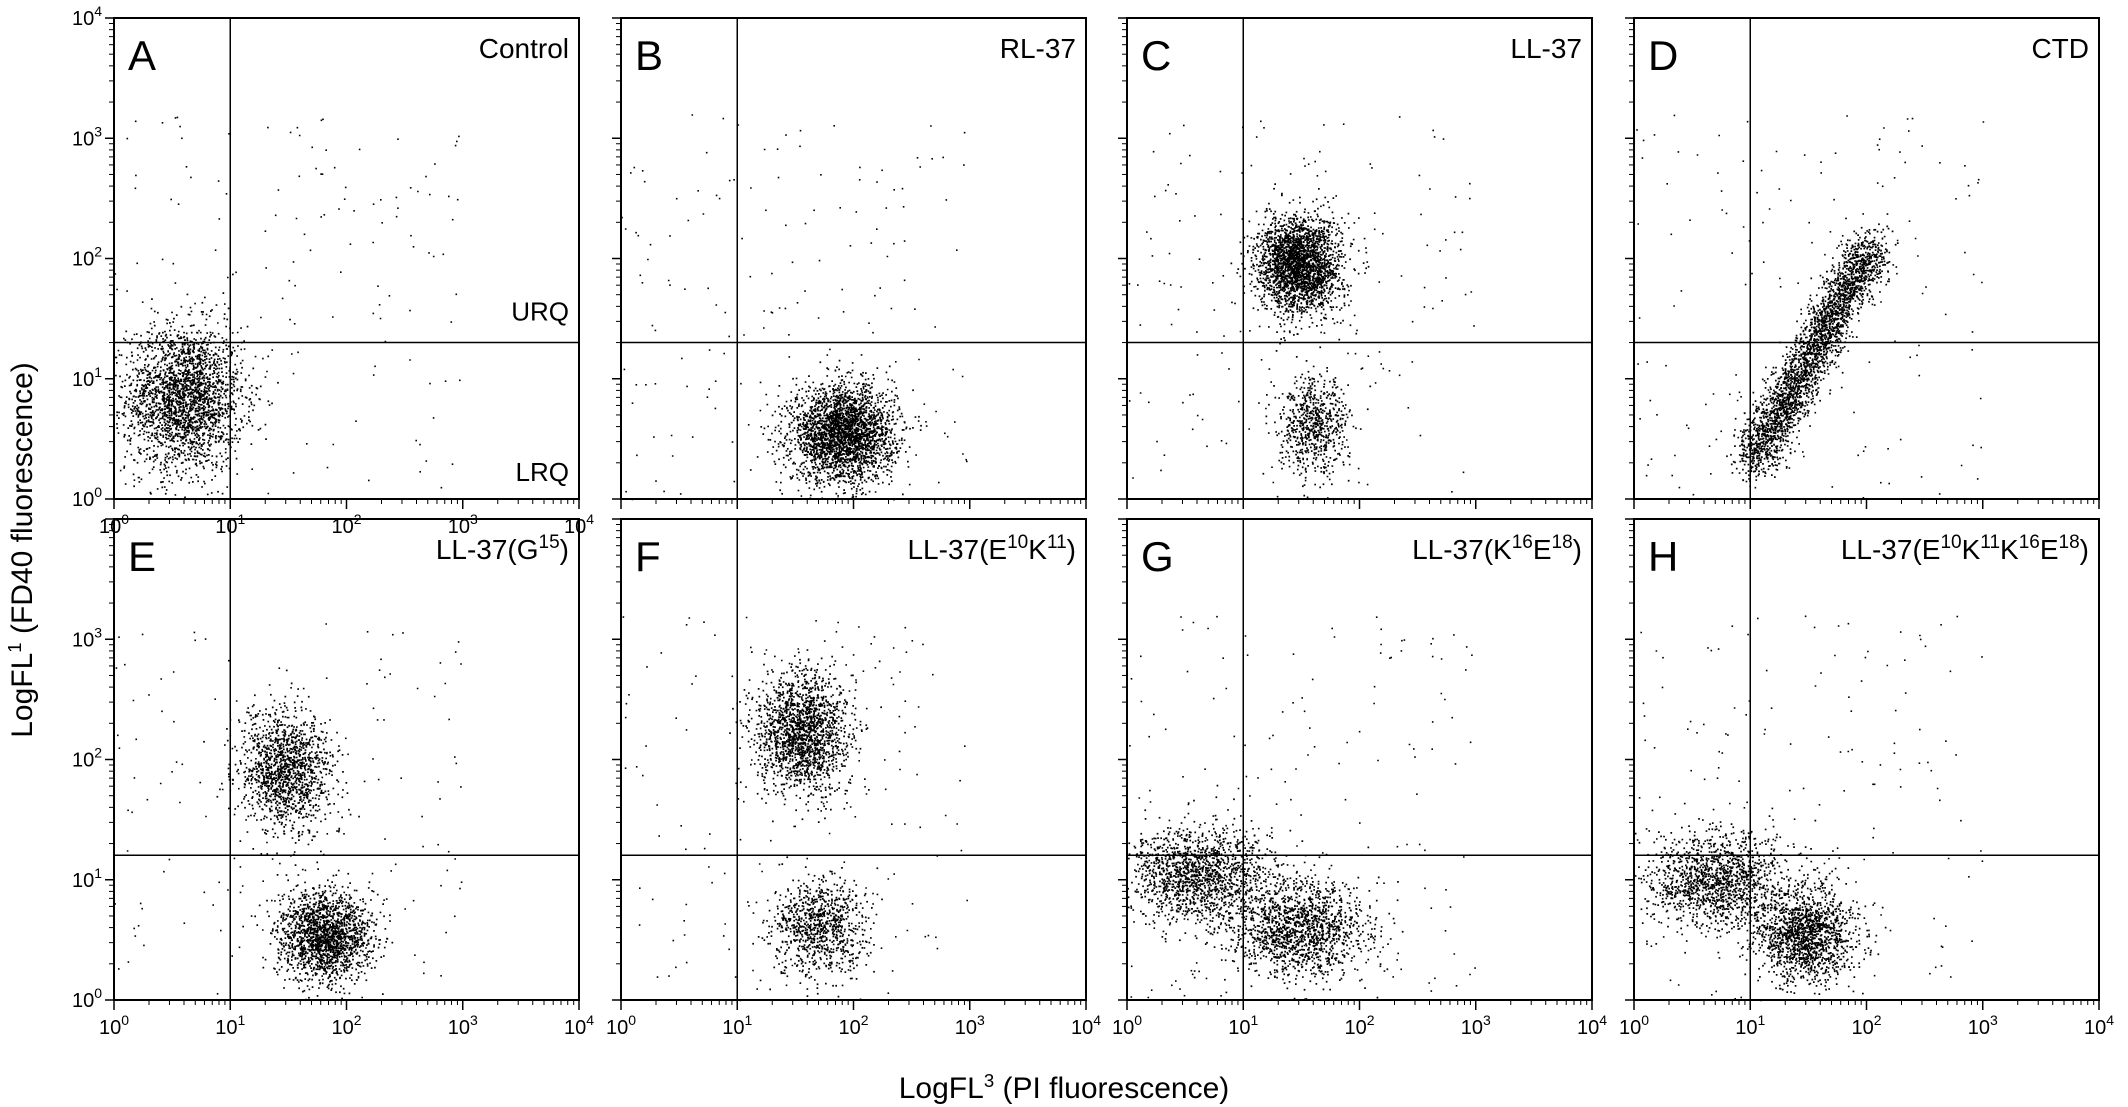 The image size is (2128, 1107). I want to click on panel-letter: F, so click(648, 556).